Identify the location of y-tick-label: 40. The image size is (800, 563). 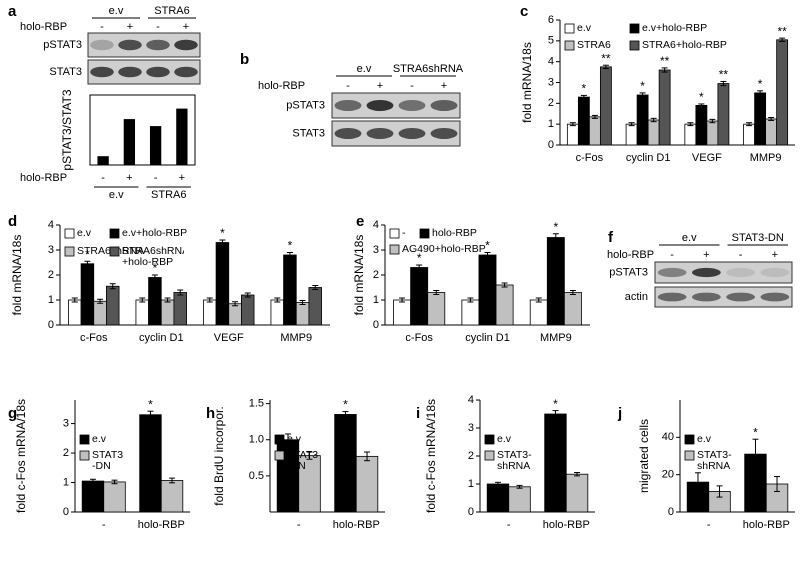
(668, 437).